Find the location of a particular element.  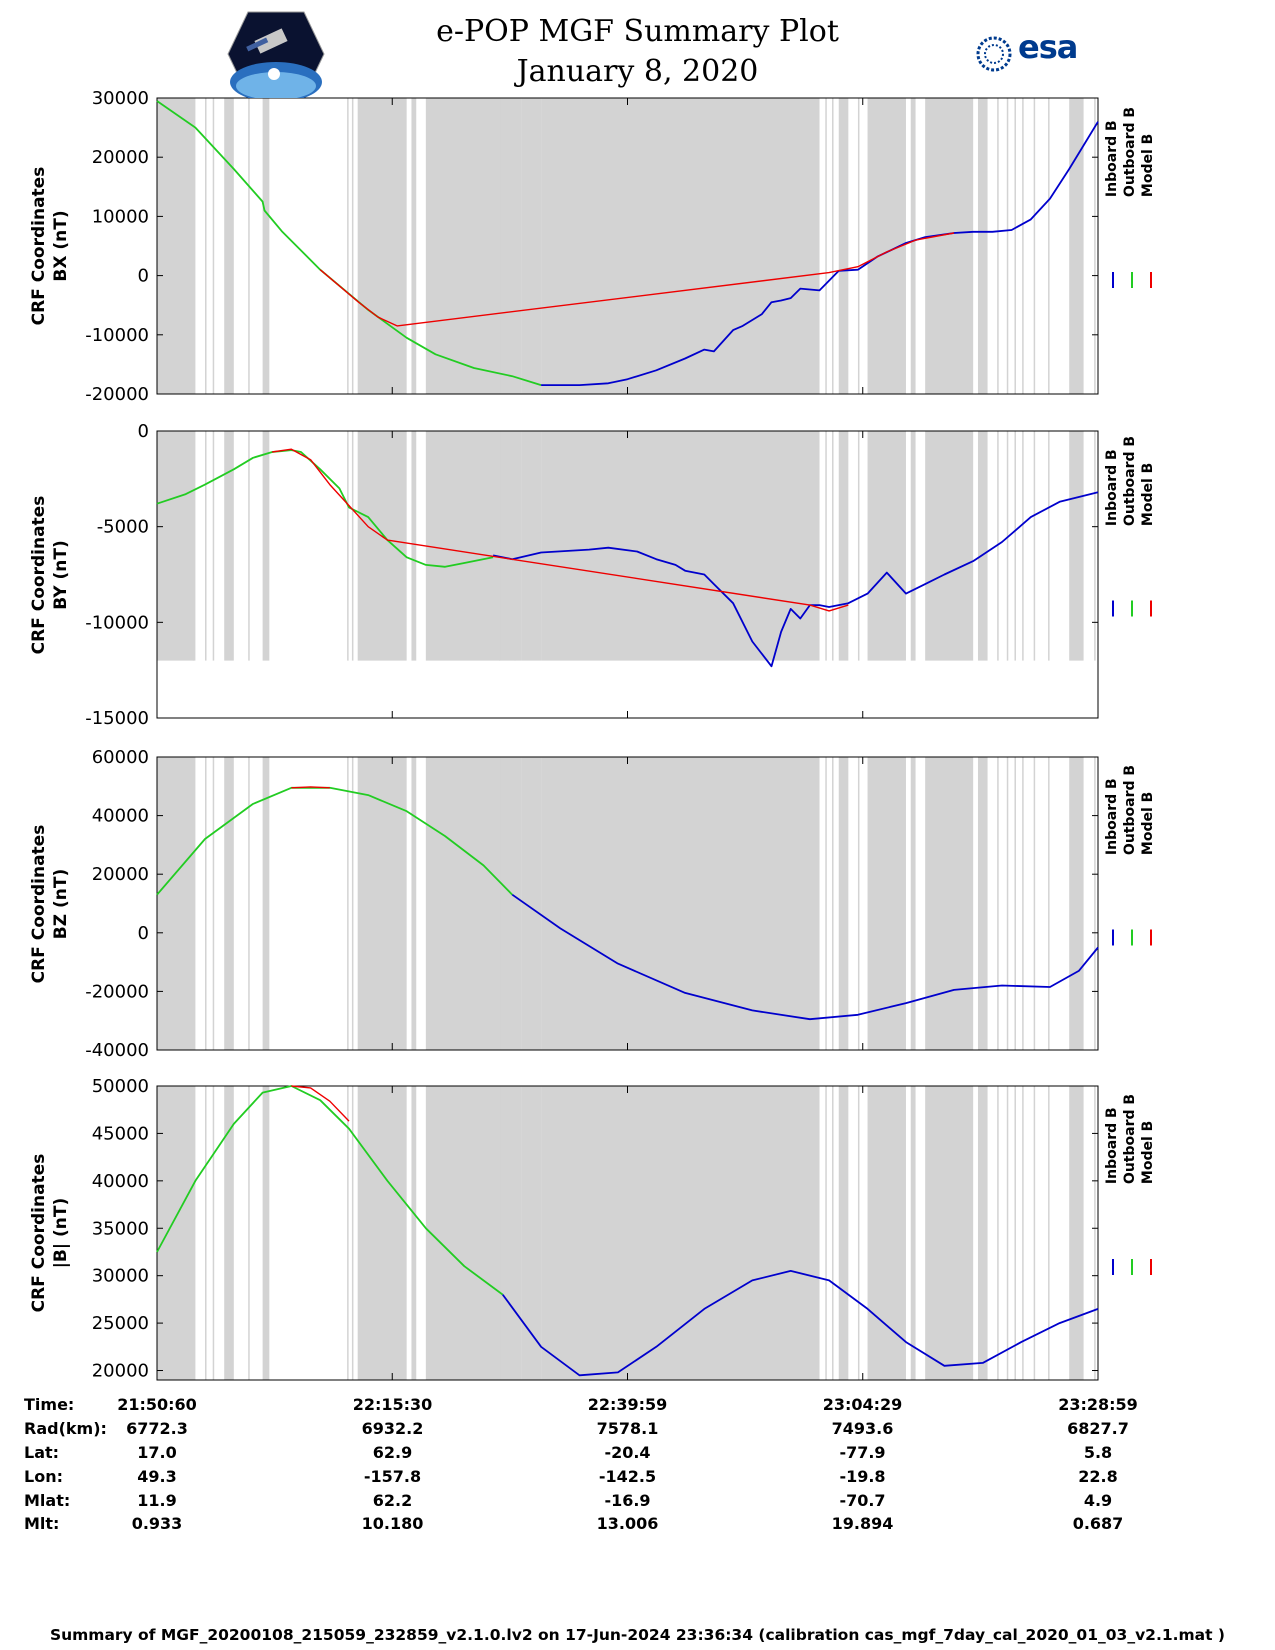

table-cell: -19.8 is located at coordinates (862, 1476).